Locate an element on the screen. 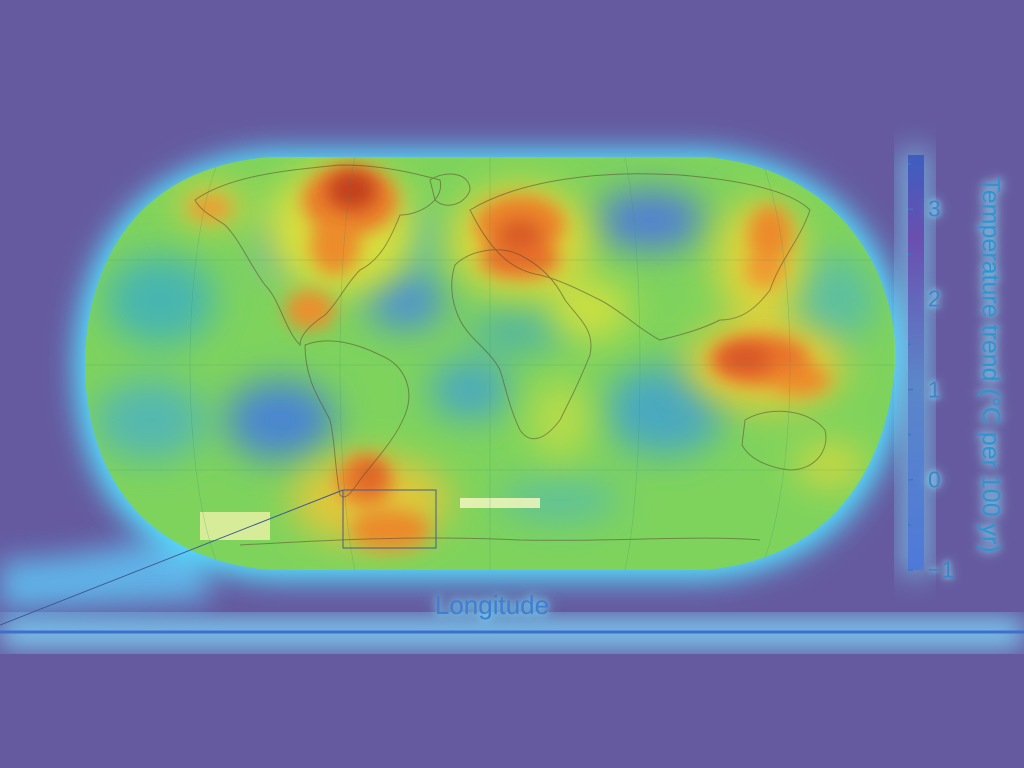 The height and width of the screenshot is (768, 1024). antarctica-outline is located at coordinates (500, 541).